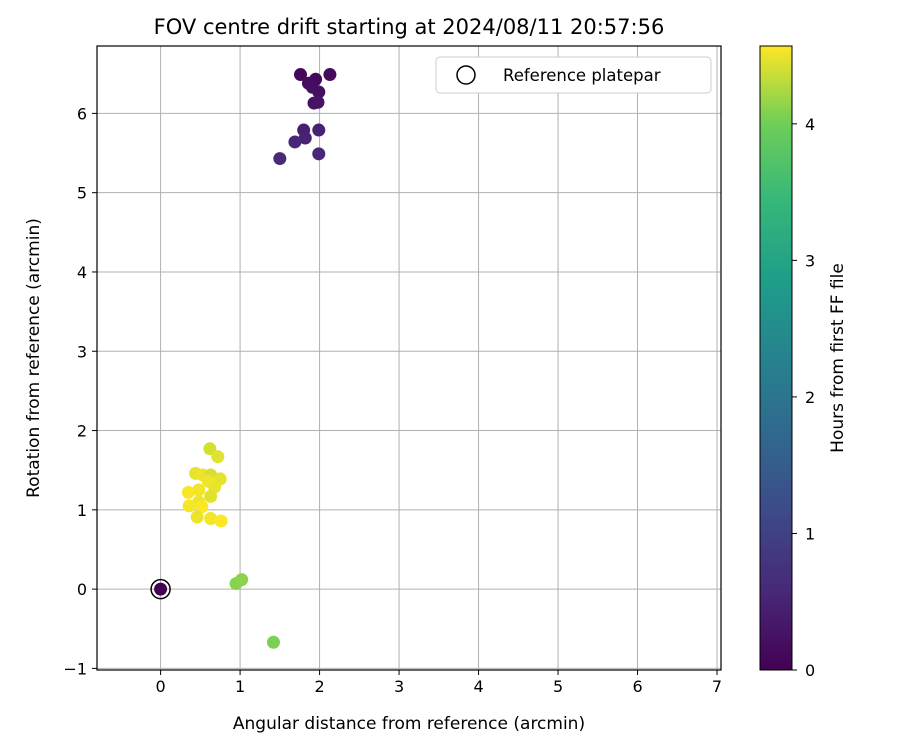 The height and width of the screenshot is (750, 900). What do you see at coordinates (810, 260) in the screenshot?
I see `colorbar-tick-label: 3` at bounding box center [810, 260].